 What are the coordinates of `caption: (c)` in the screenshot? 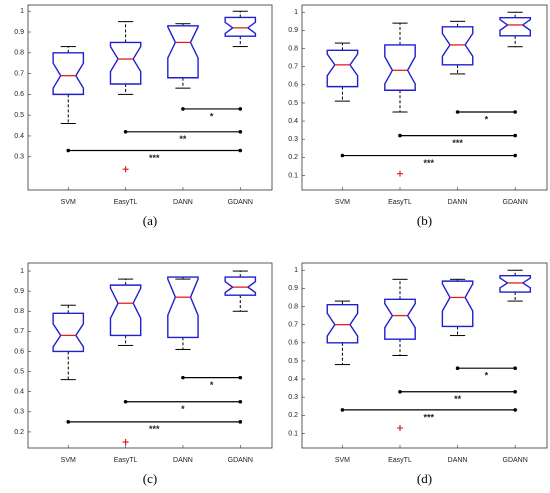 It's located at (150, 478).